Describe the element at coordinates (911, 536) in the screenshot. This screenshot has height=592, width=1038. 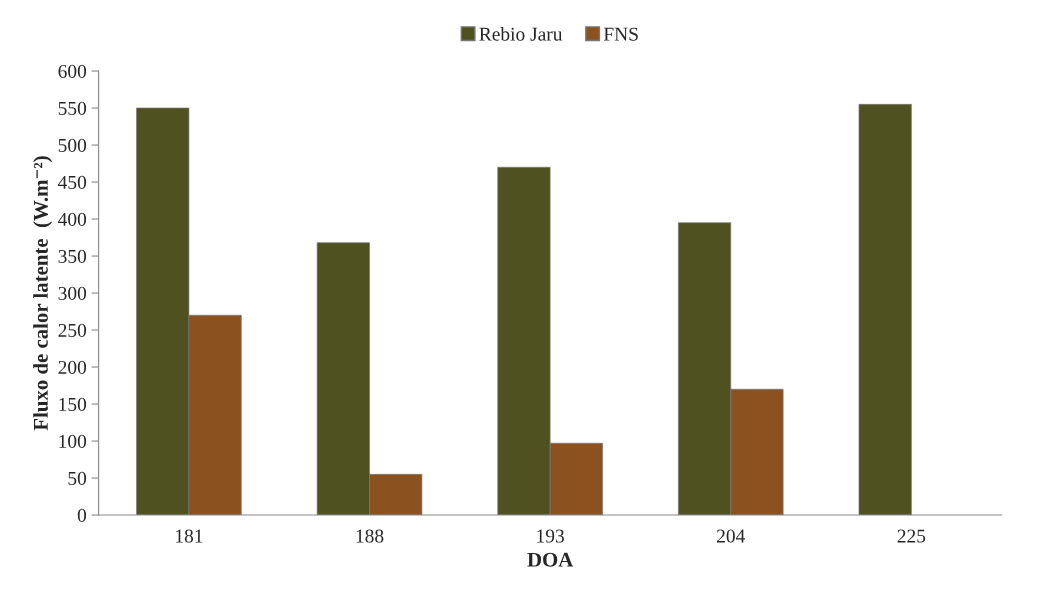
I see `x-tick-label: 225` at that location.